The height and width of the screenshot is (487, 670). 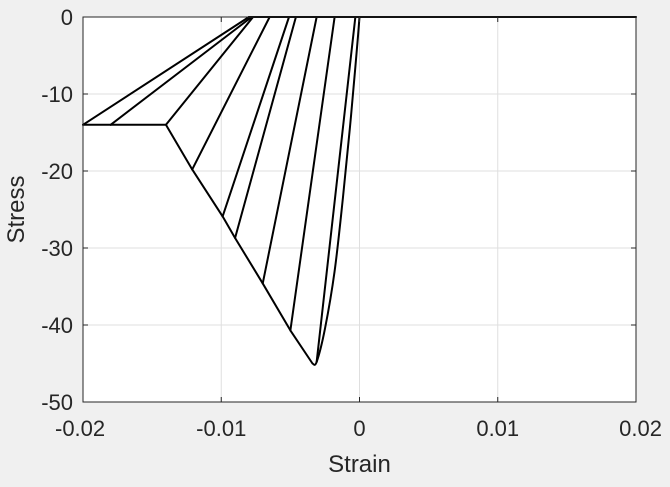 What do you see at coordinates (57, 402) in the screenshot?
I see `y-tick-label: -50` at bounding box center [57, 402].